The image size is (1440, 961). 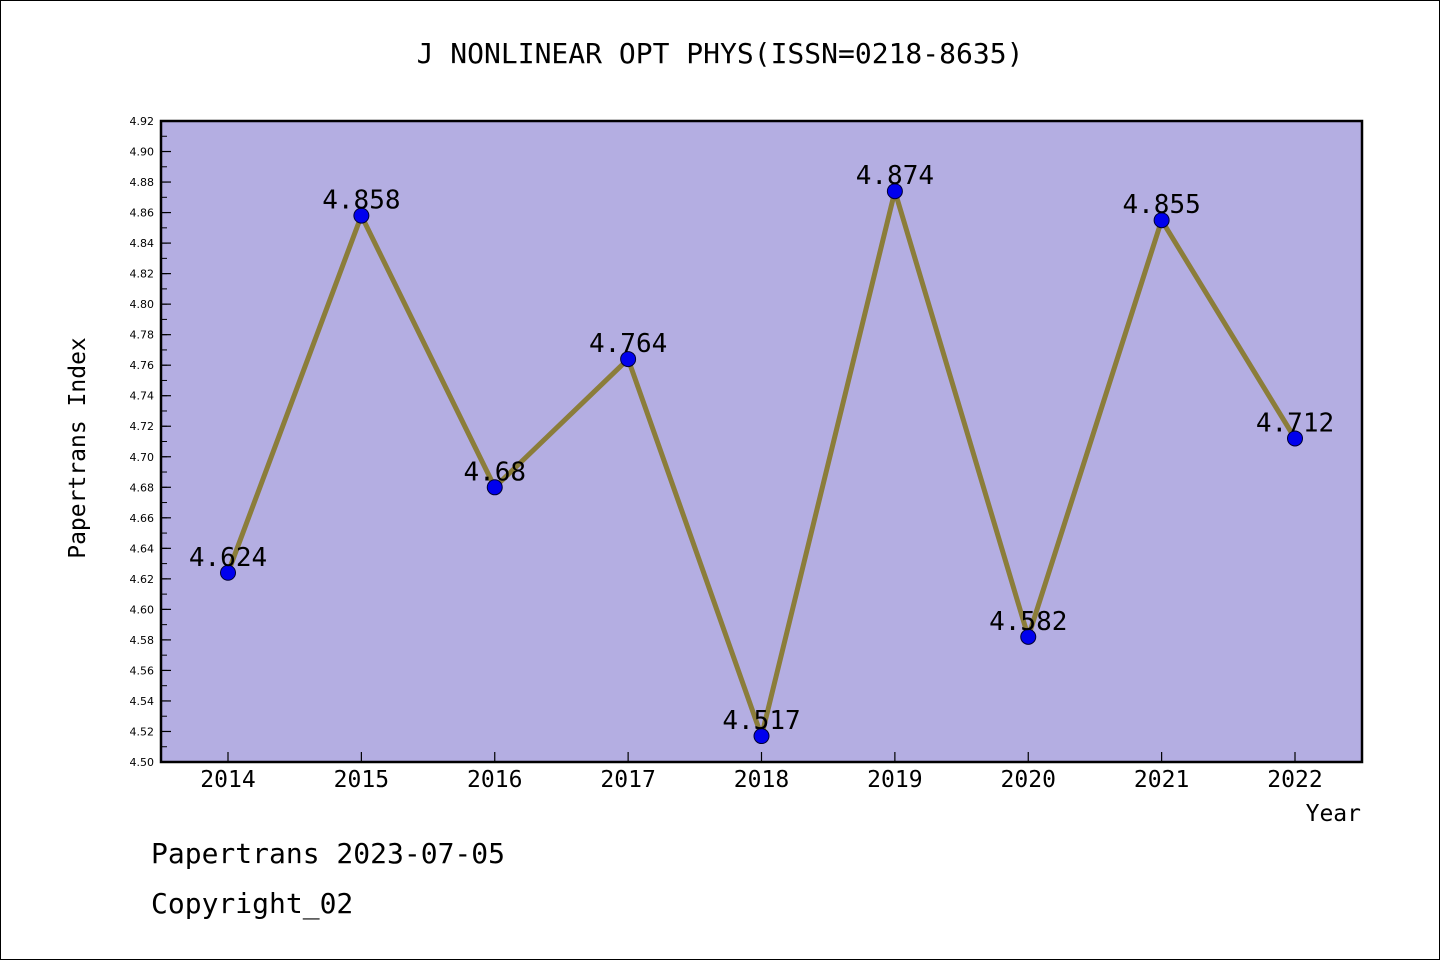 What do you see at coordinates (628, 344) in the screenshot?
I see `data-label: 4.764` at bounding box center [628, 344].